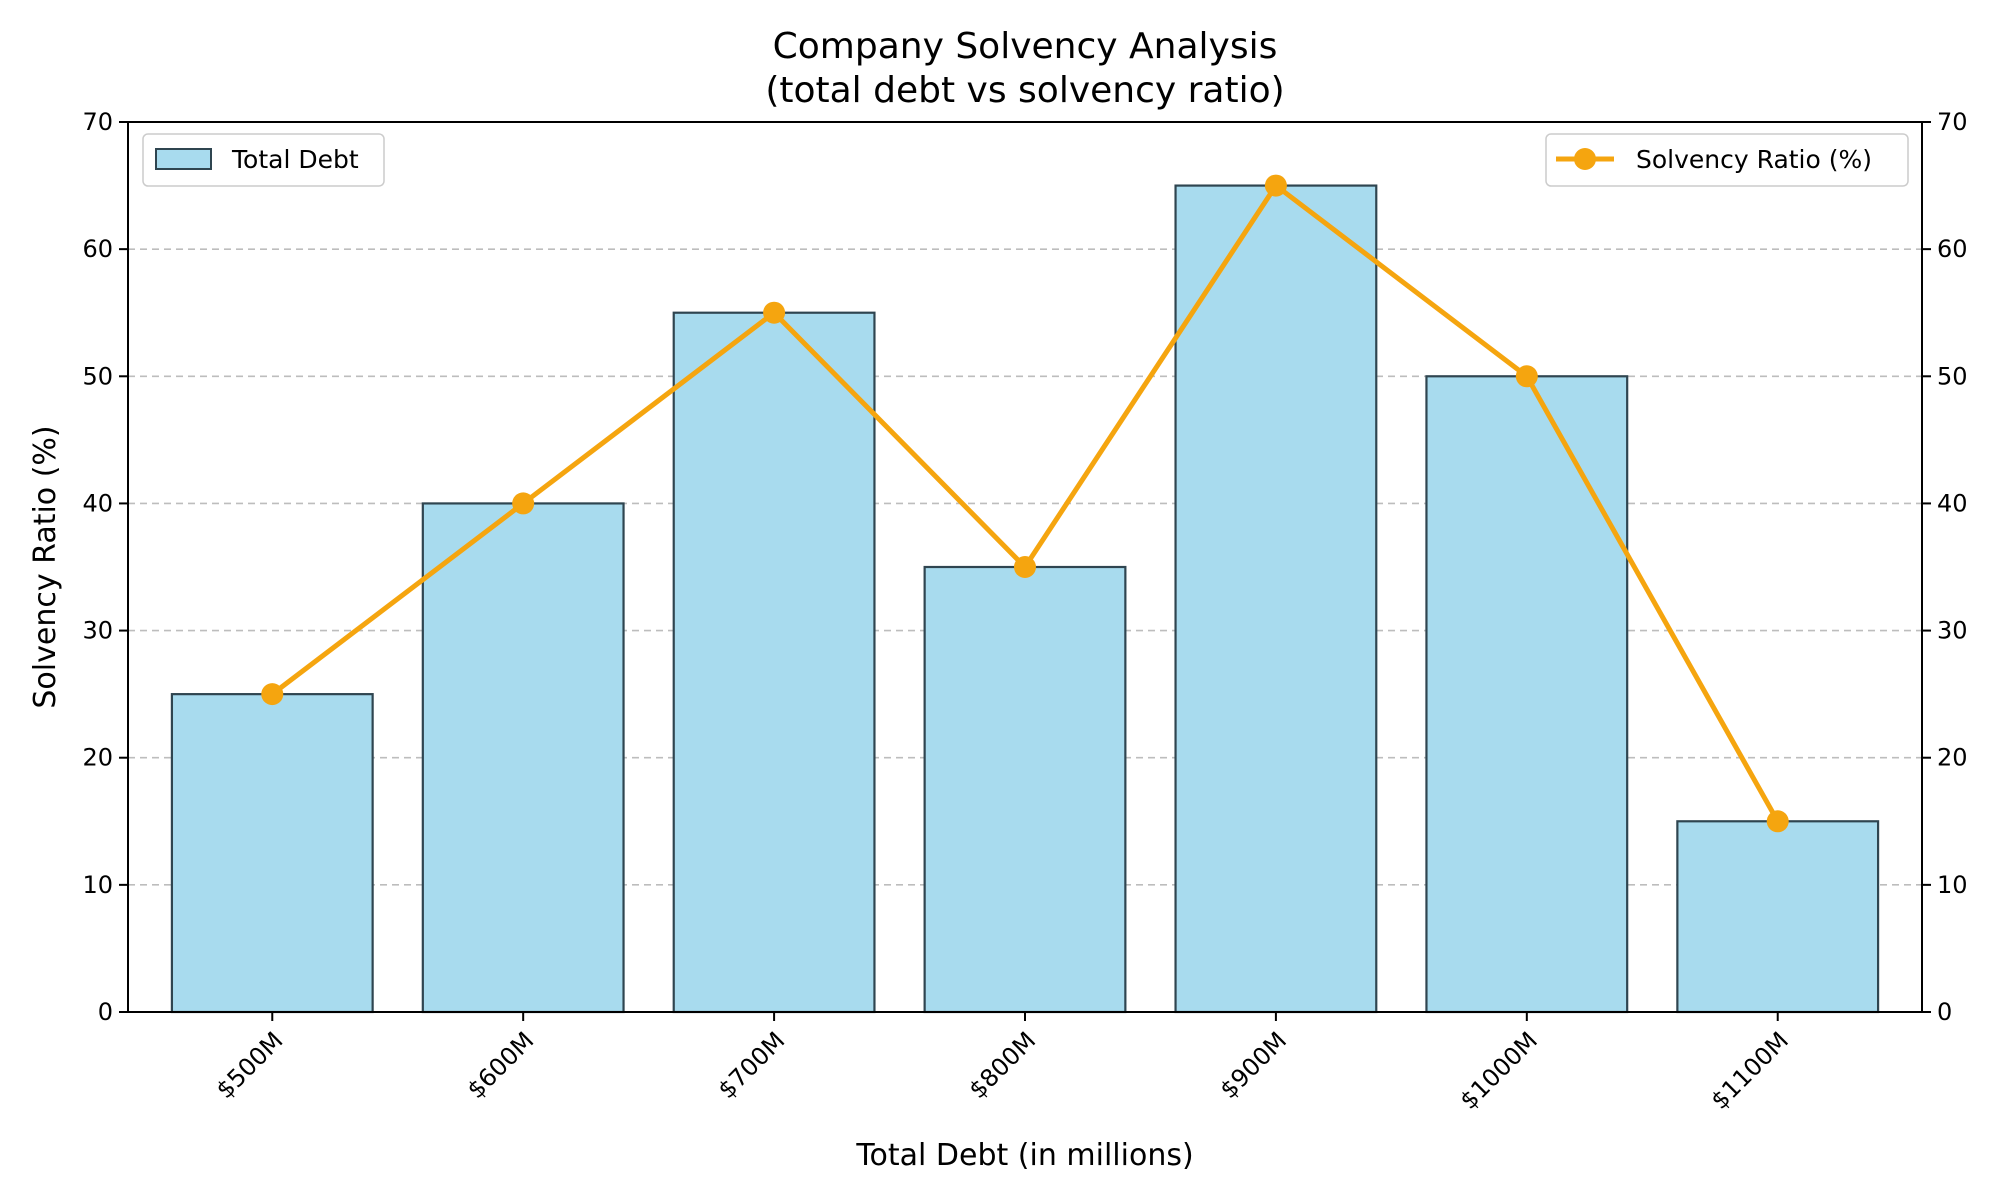 The image size is (2000, 1200). Describe the element at coordinates (1952, 631) in the screenshot. I see `y-tick-label-right: 30` at that location.